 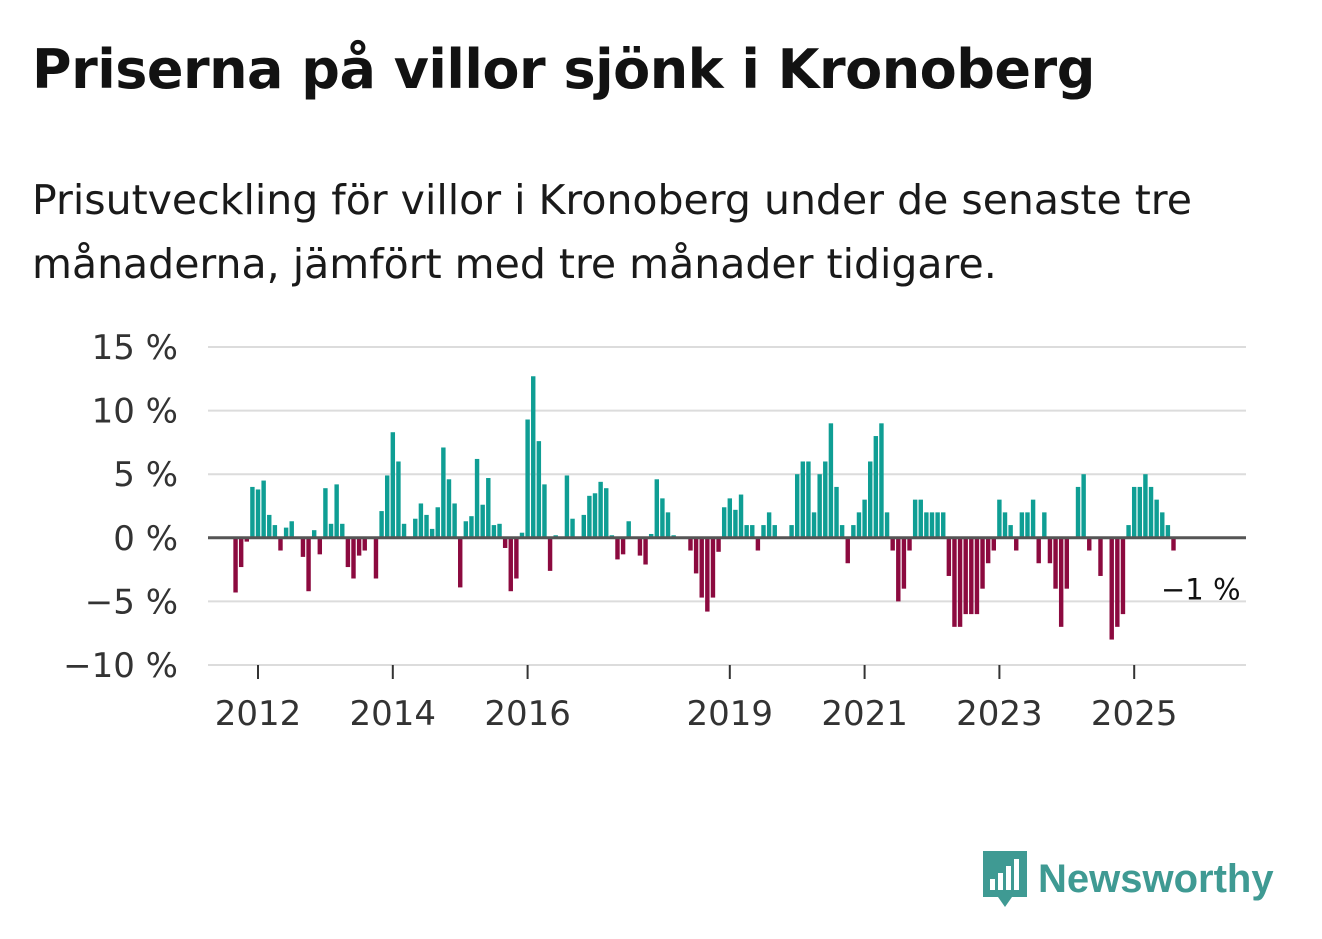 I want to click on brand-logo: Newsworthy, so click(x=1127, y=879).